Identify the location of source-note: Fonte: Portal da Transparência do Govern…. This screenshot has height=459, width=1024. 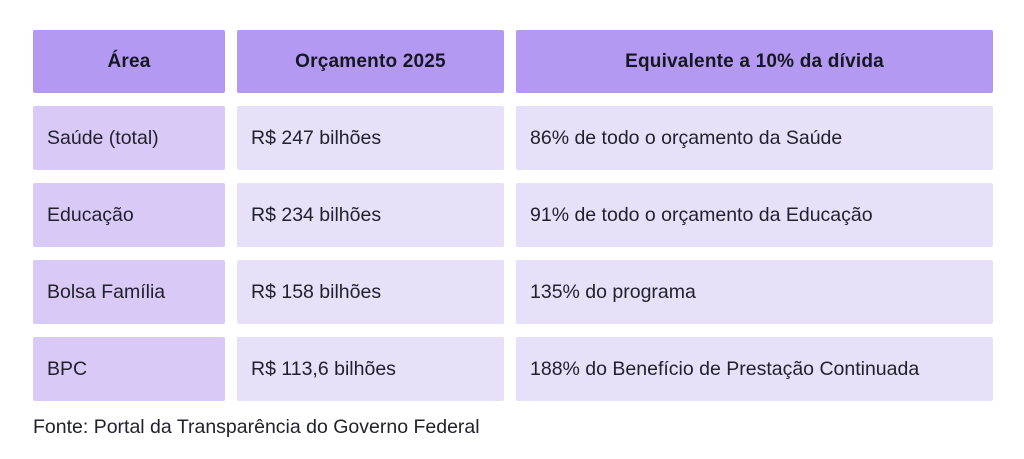
(256, 427).